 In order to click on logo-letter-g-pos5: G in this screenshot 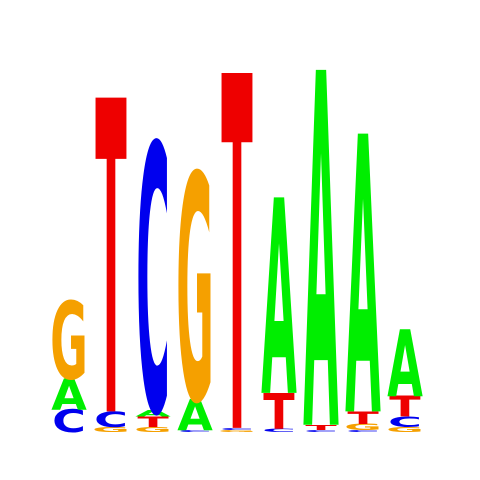, I will do `click(237, 430)`.